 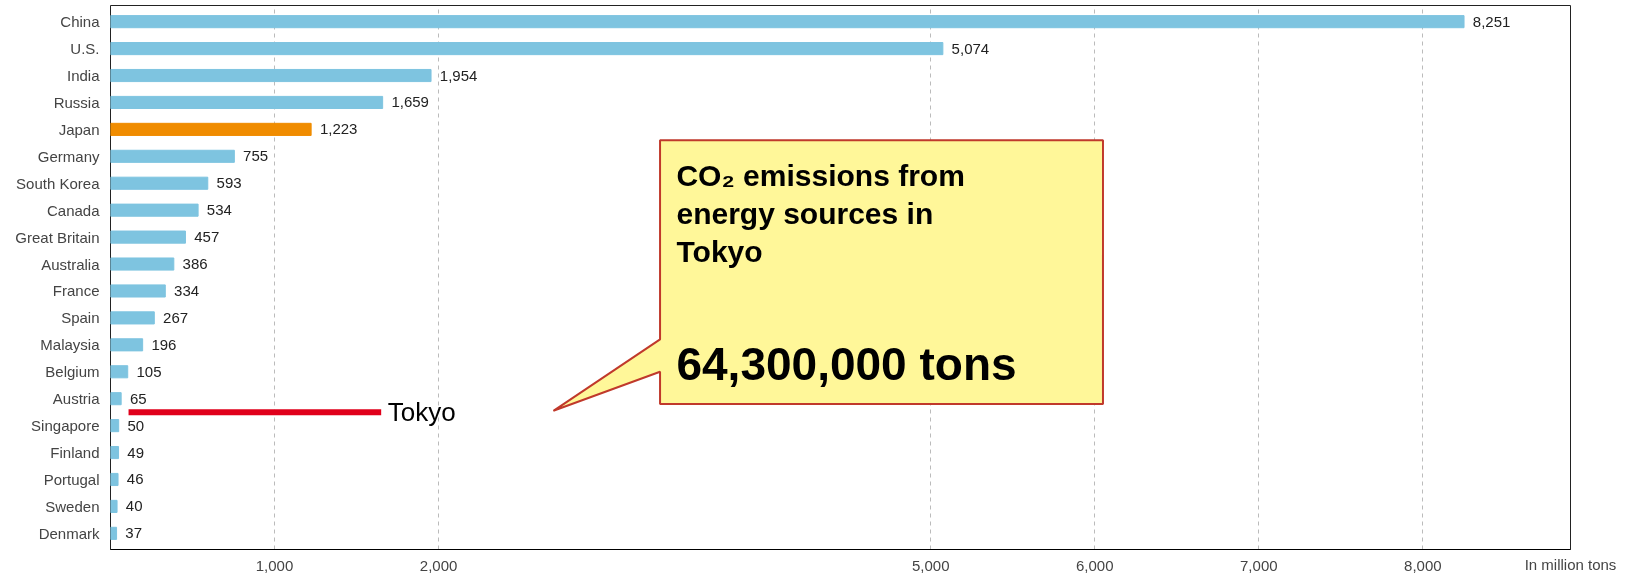 I want to click on y-tick-label: Austria, so click(x=76, y=399).